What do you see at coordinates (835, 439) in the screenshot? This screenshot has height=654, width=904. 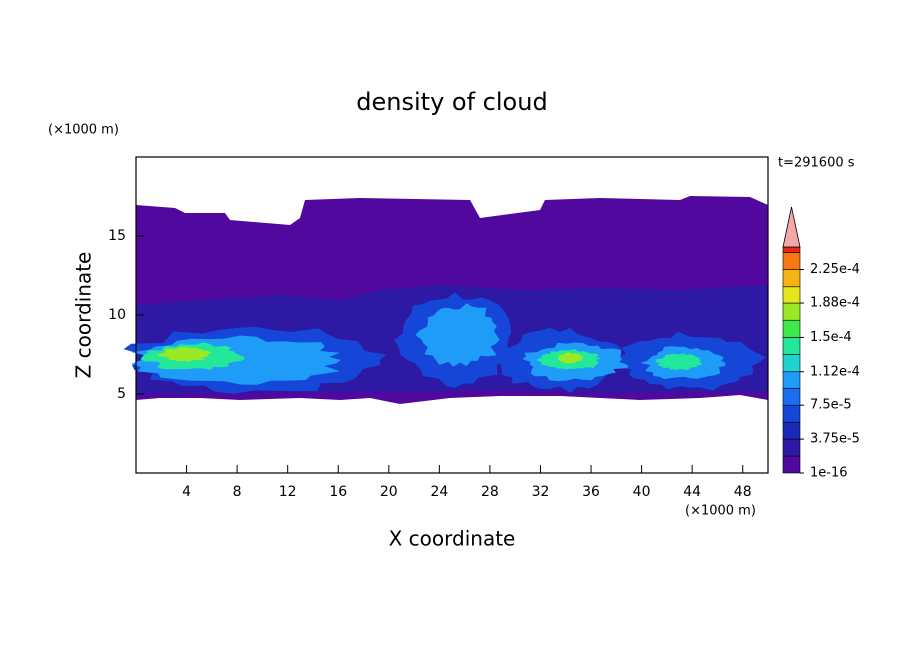 I see `colorbar-tick-label: 3.75e-5` at bounding box center [835, 439].